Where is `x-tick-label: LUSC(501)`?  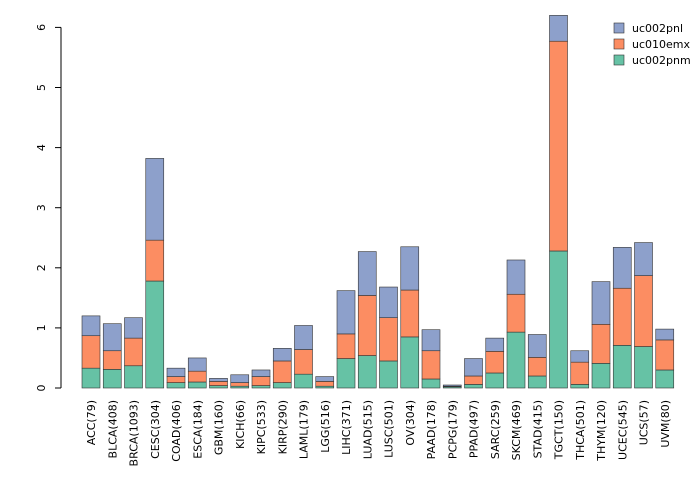
x-tick-label: LUSC(501) is located at coordinates (389, 429).